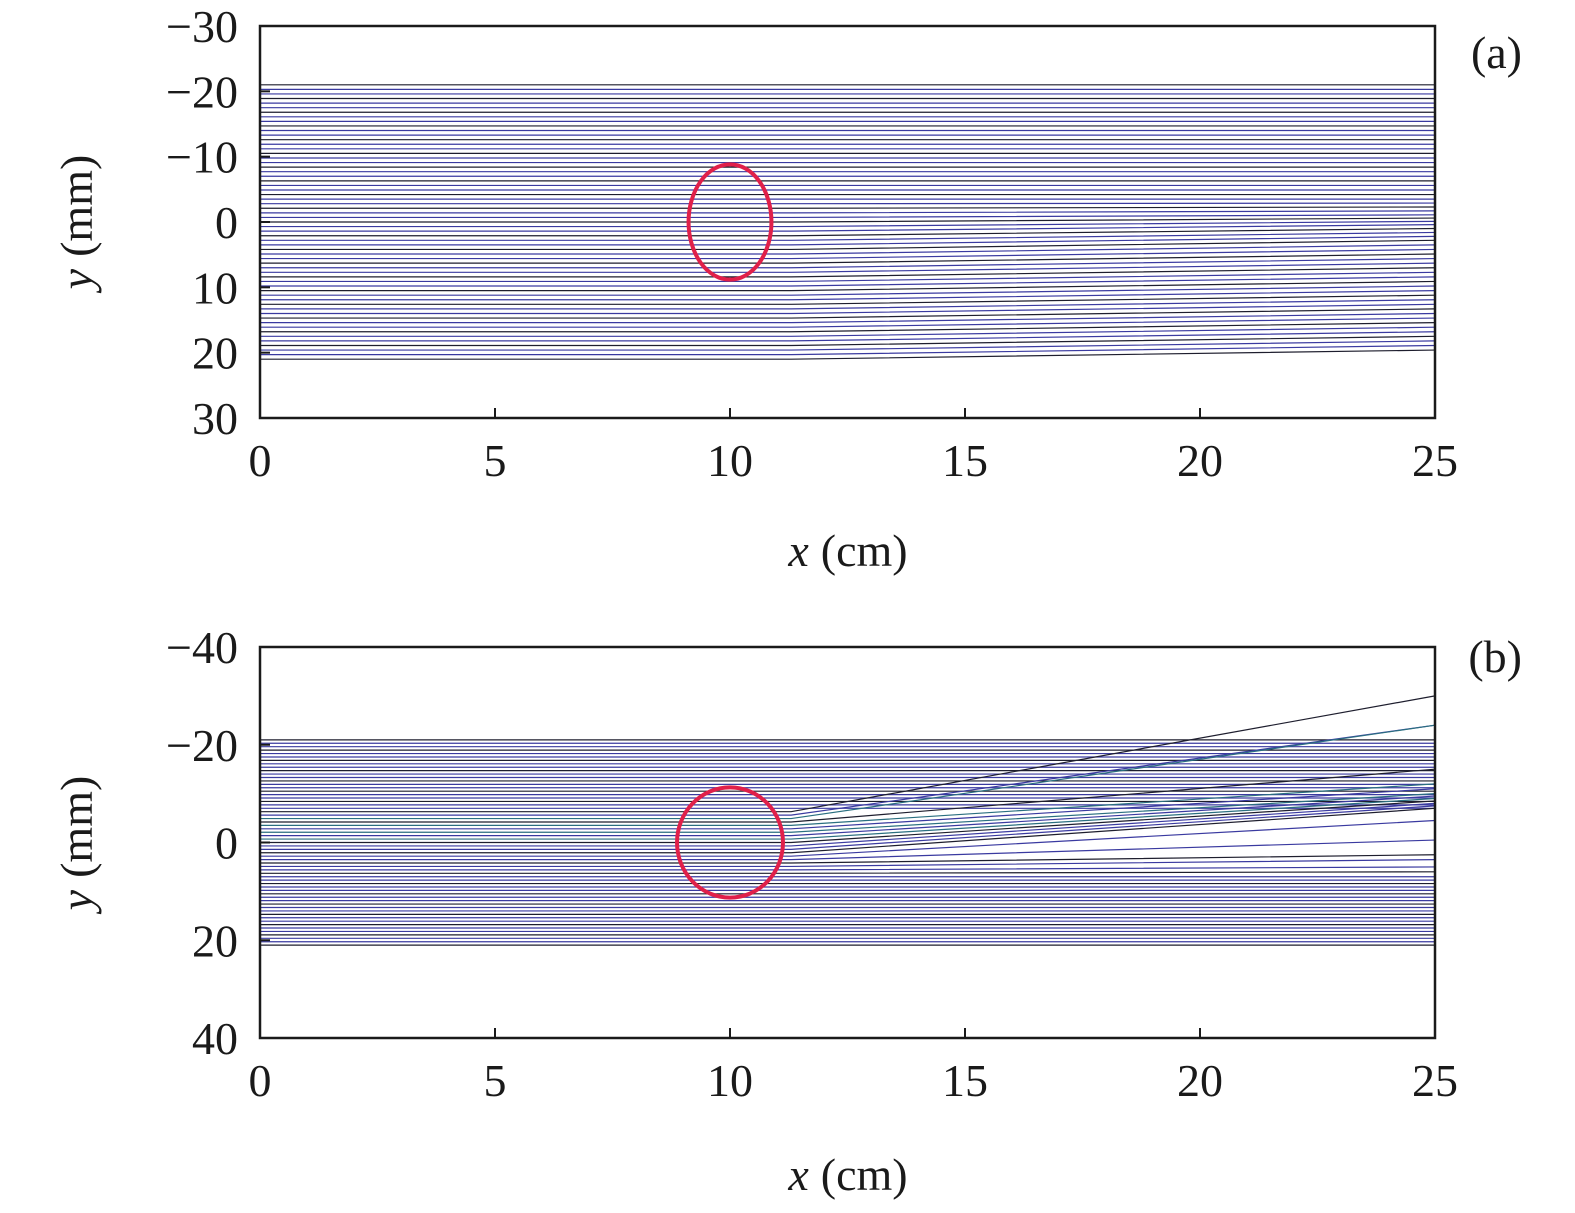 Image resolution: width=1575 pixels, height=1213 pixels. I want to click on y-ticks: −40 −20 0 20 40, so click(218, 843).